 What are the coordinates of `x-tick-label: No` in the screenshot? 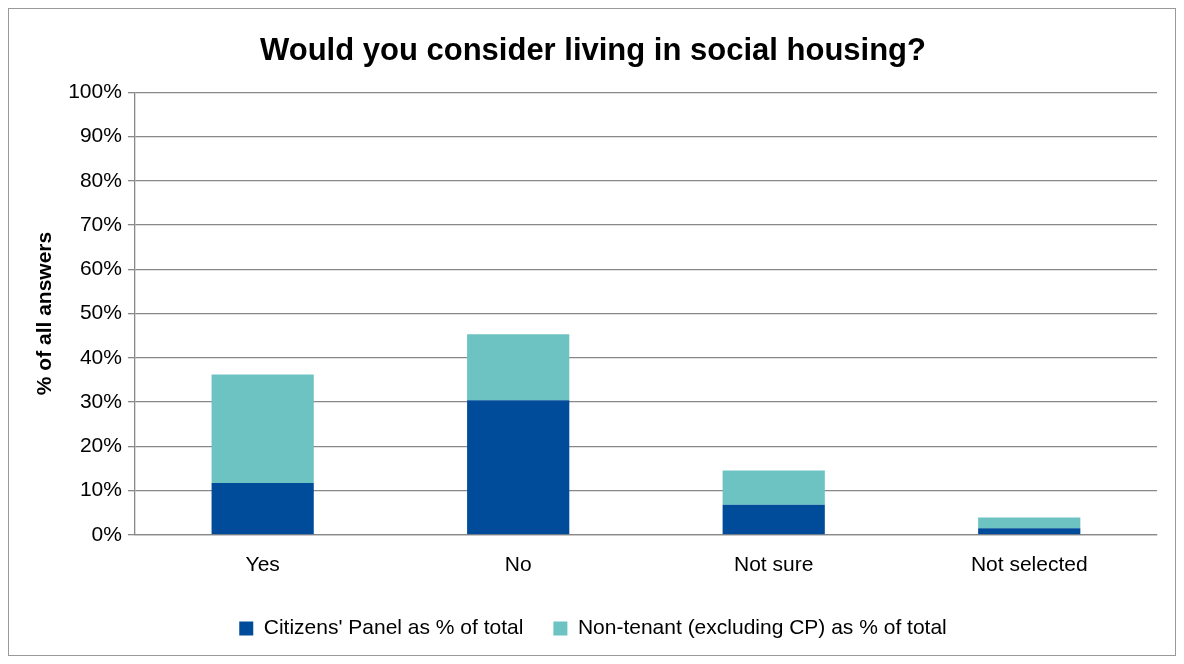 It's located at (518, 564).